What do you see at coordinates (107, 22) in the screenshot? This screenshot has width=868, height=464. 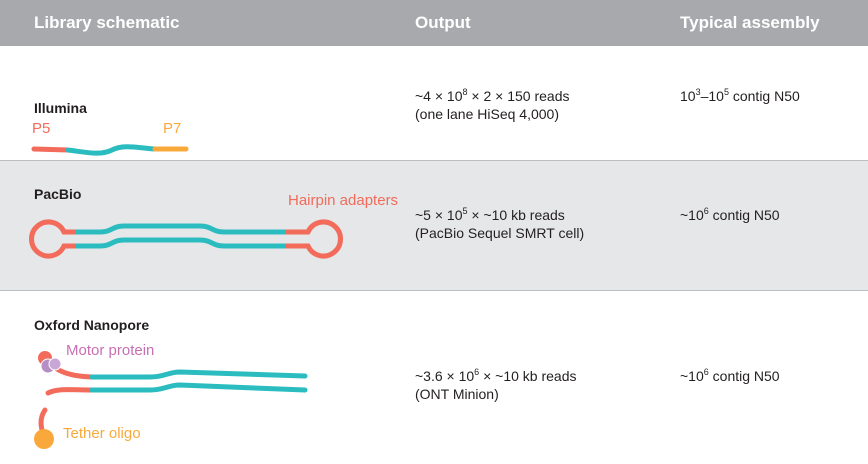 I see `column-header: Library schematic` at bounding box center [107, 22].